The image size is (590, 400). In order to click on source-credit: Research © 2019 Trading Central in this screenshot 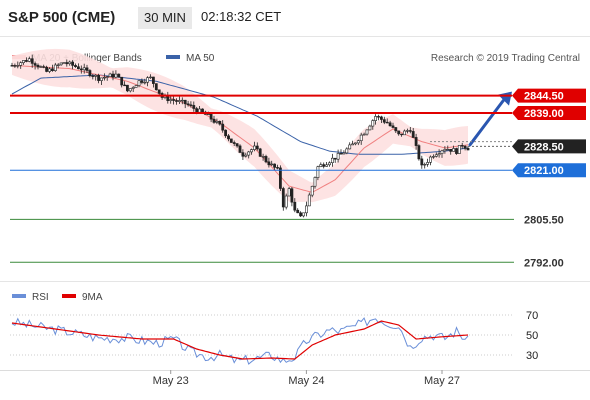, I will do `click(505, 58)`.